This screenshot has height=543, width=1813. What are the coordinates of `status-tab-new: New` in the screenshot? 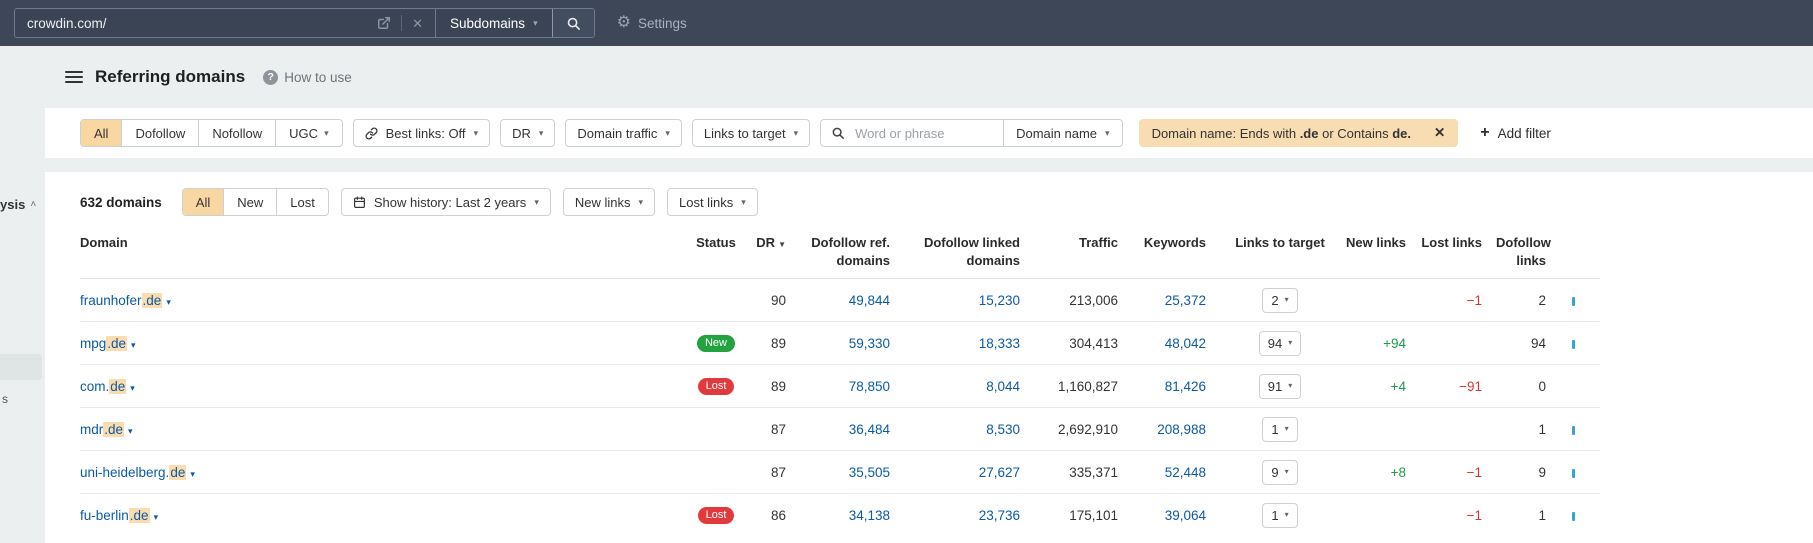 It's located at (249, 202).